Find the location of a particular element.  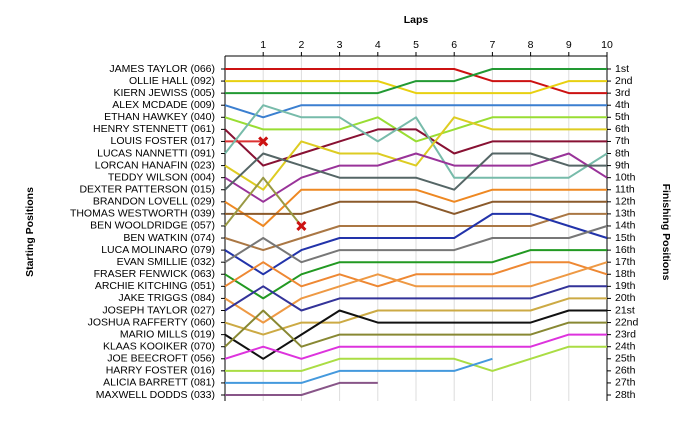

start-label: LORCAN HANAFIN (023) is located at coordinates (155, 165).